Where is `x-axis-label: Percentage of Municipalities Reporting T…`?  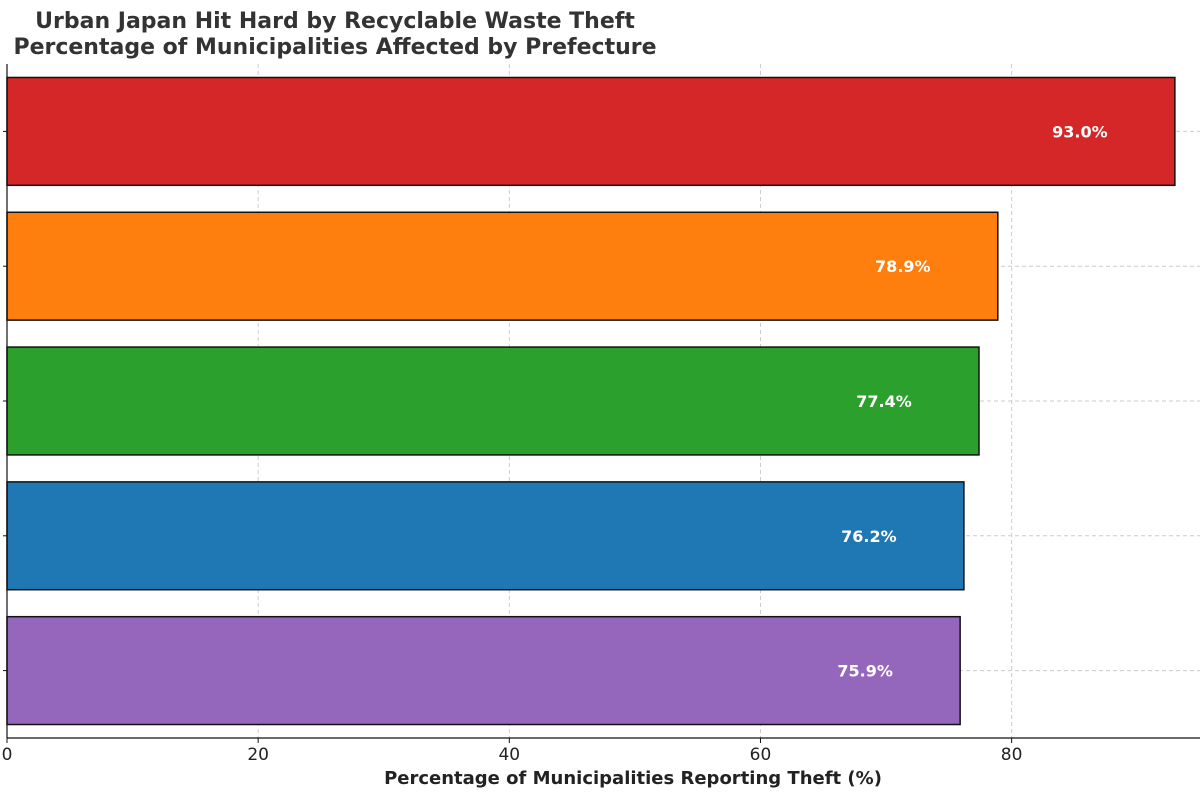 x-axis-label: Percentage of Municipalities Reporting T… is located at coordinates (633, 778).